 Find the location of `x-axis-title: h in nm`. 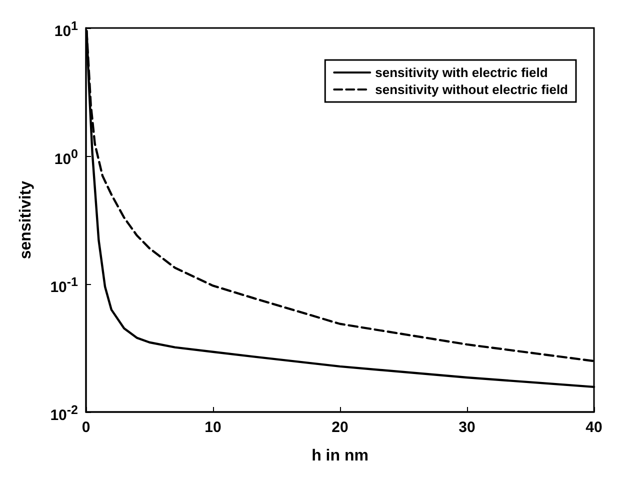

x-axis-title: h in nm is located at coordinates (340, 456).